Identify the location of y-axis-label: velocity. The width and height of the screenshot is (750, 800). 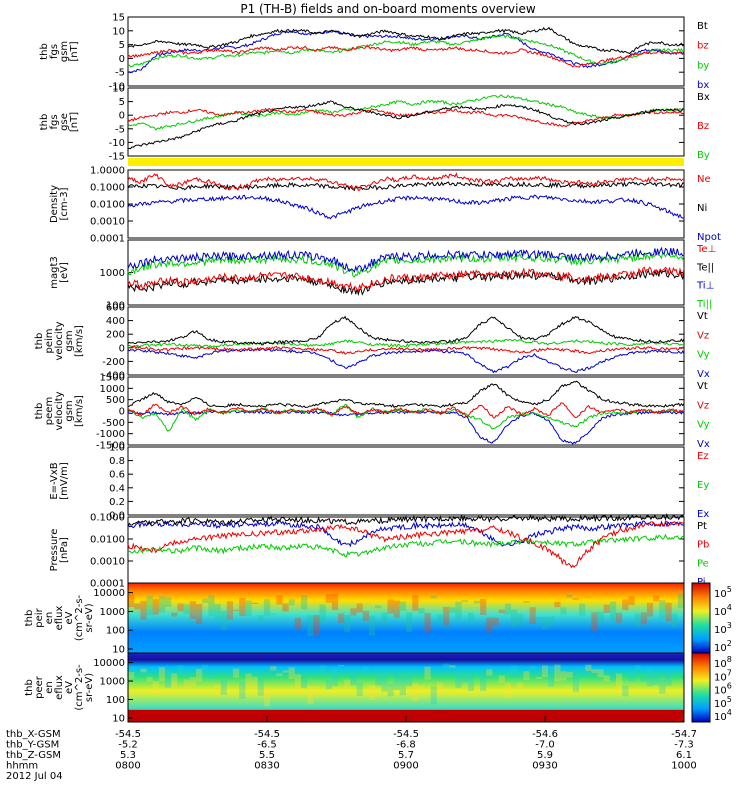
(59, 410).